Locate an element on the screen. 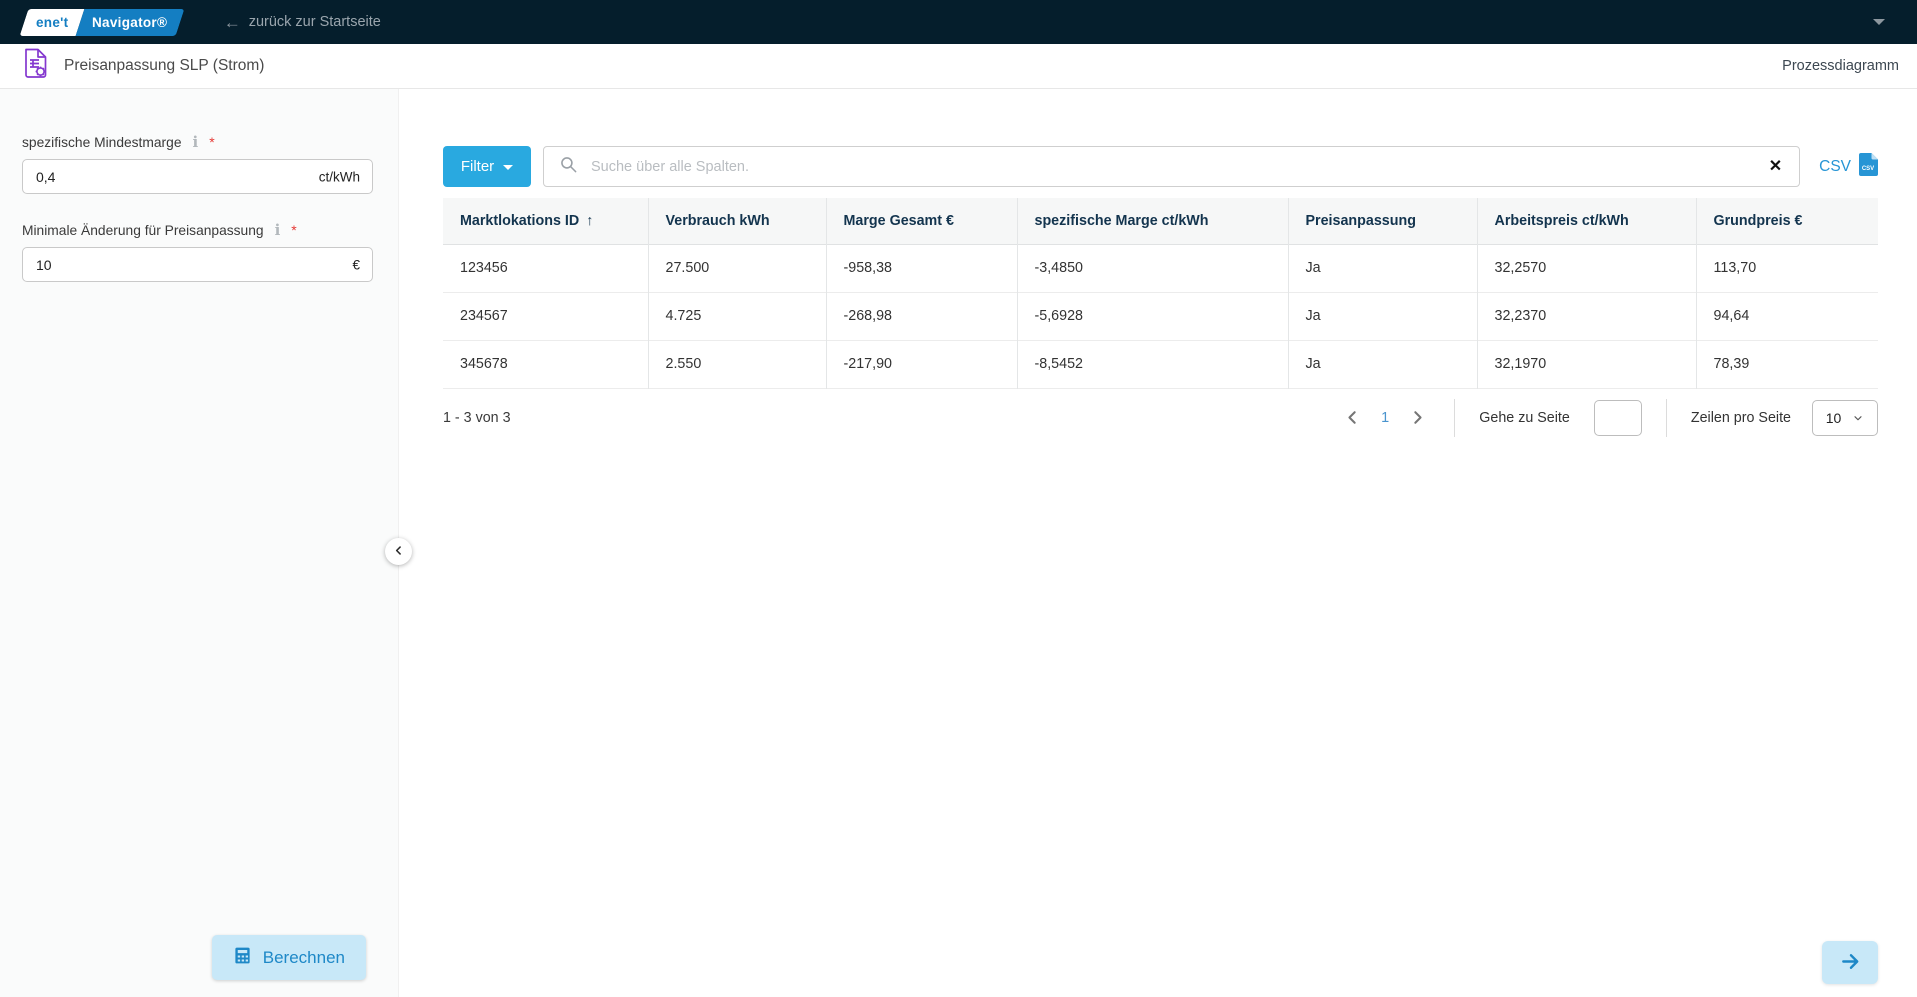  column-header: Marktlokations ID ↑ is located at coordinates (545, 221).